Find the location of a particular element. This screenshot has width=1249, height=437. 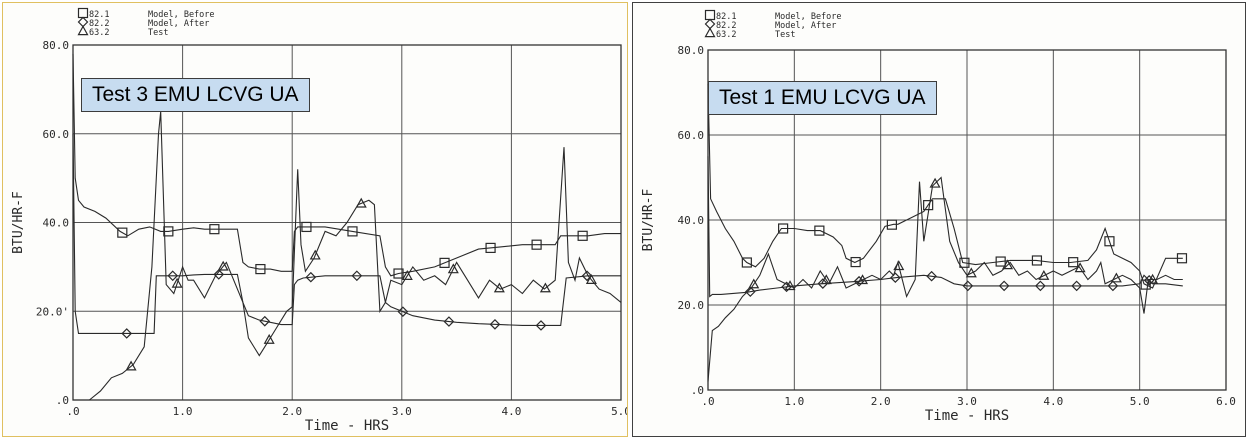

legend-code: 82.2 is located at coordinates (99, 24).